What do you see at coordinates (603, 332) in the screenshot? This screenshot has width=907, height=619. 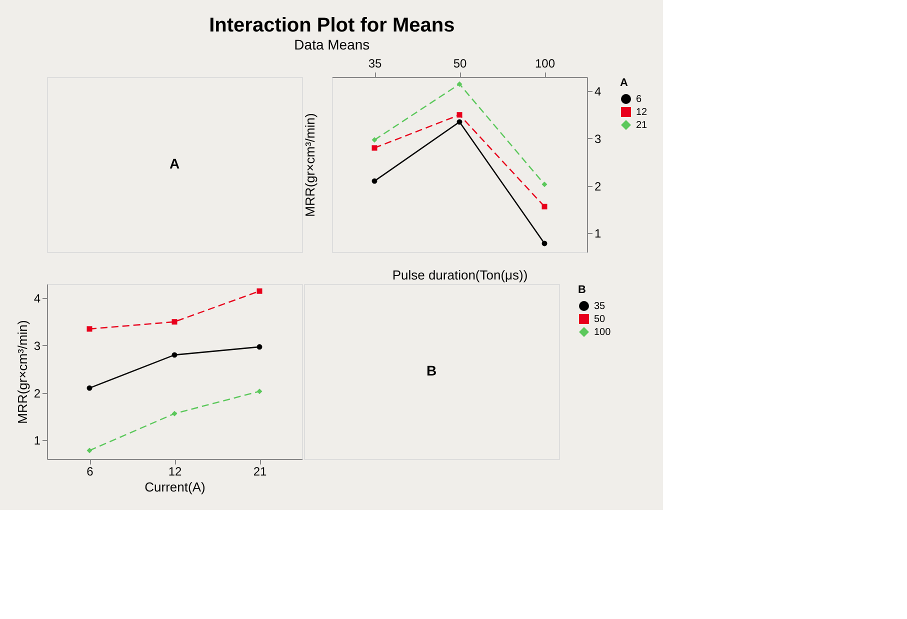 I see `legend-label: 100` at bounding box center [603, 332].